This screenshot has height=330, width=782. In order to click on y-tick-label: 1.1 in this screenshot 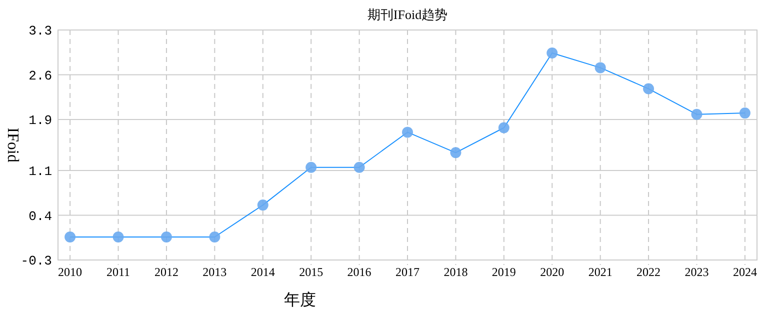, I will do `click(40, 172)`.